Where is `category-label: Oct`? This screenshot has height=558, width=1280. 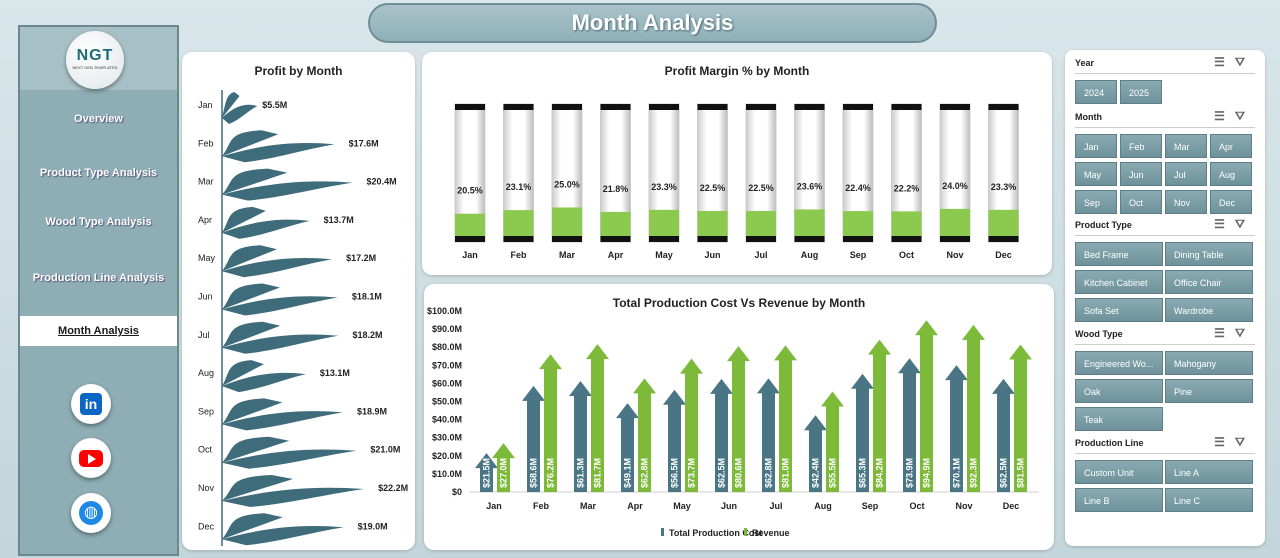
category-label: Oct is located at coordinates (906, 255).